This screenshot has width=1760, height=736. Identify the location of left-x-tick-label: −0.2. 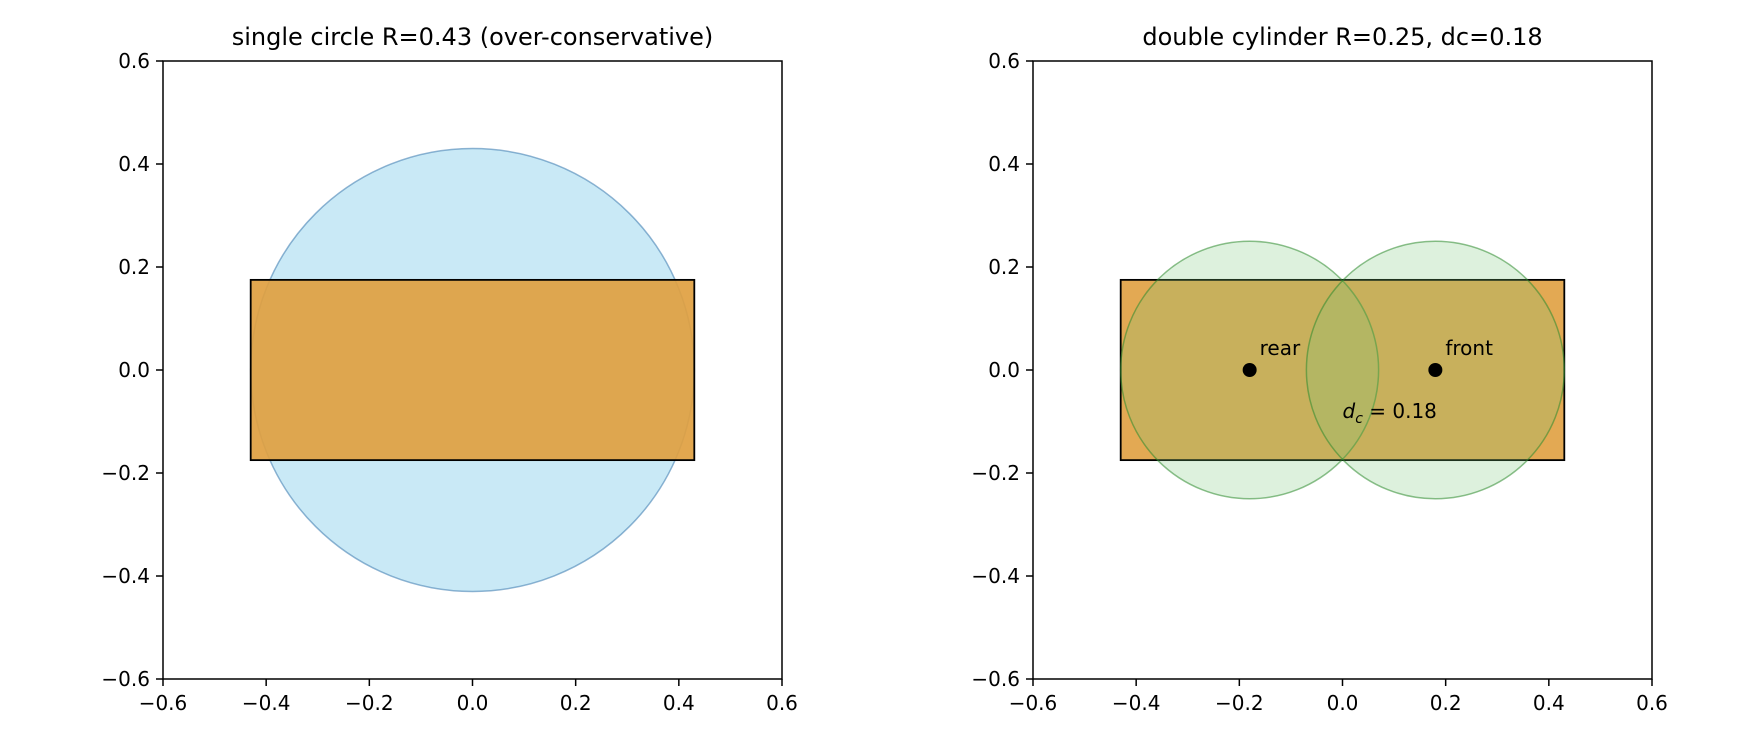
(369, 703).